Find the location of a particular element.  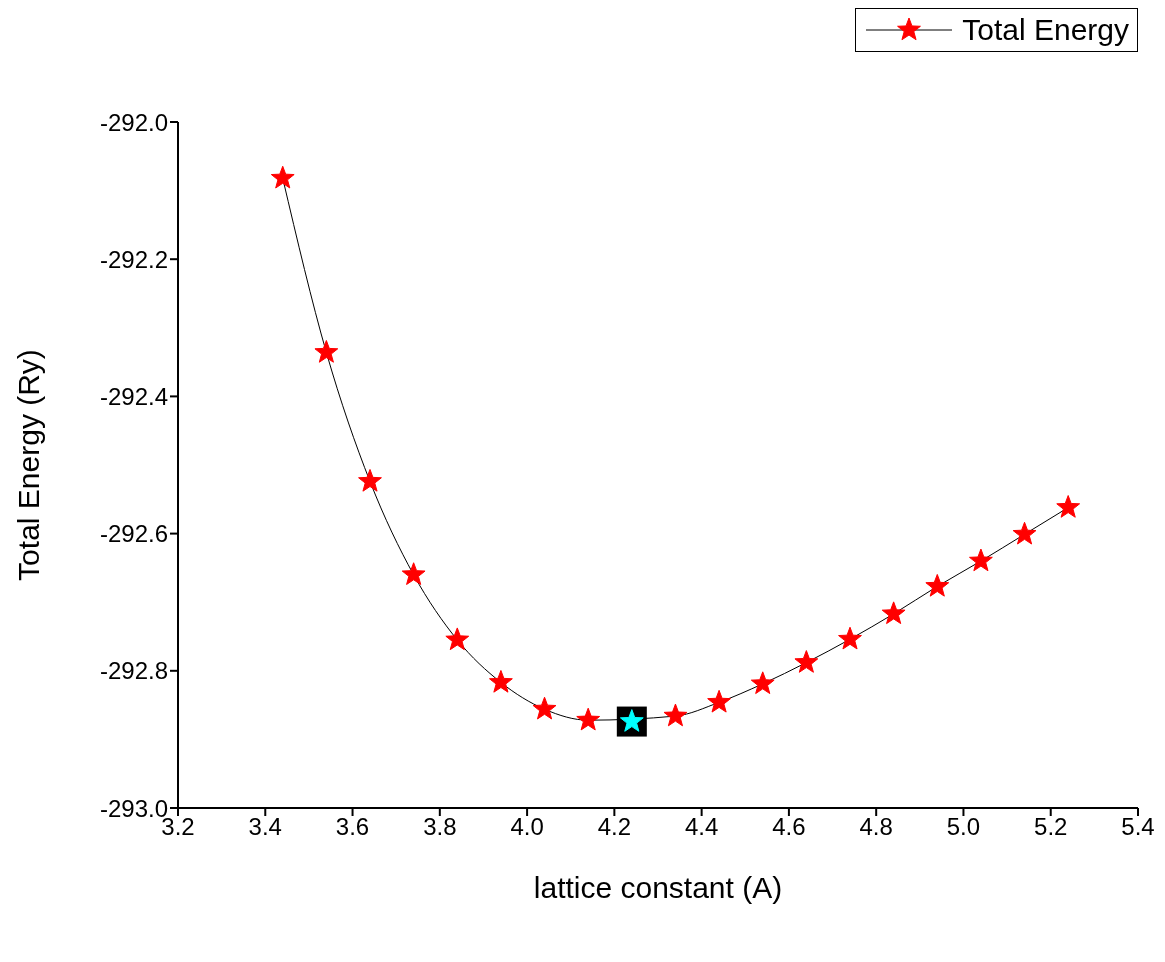

y-tick-label: -292.6 is located at coordinates (133, 534).